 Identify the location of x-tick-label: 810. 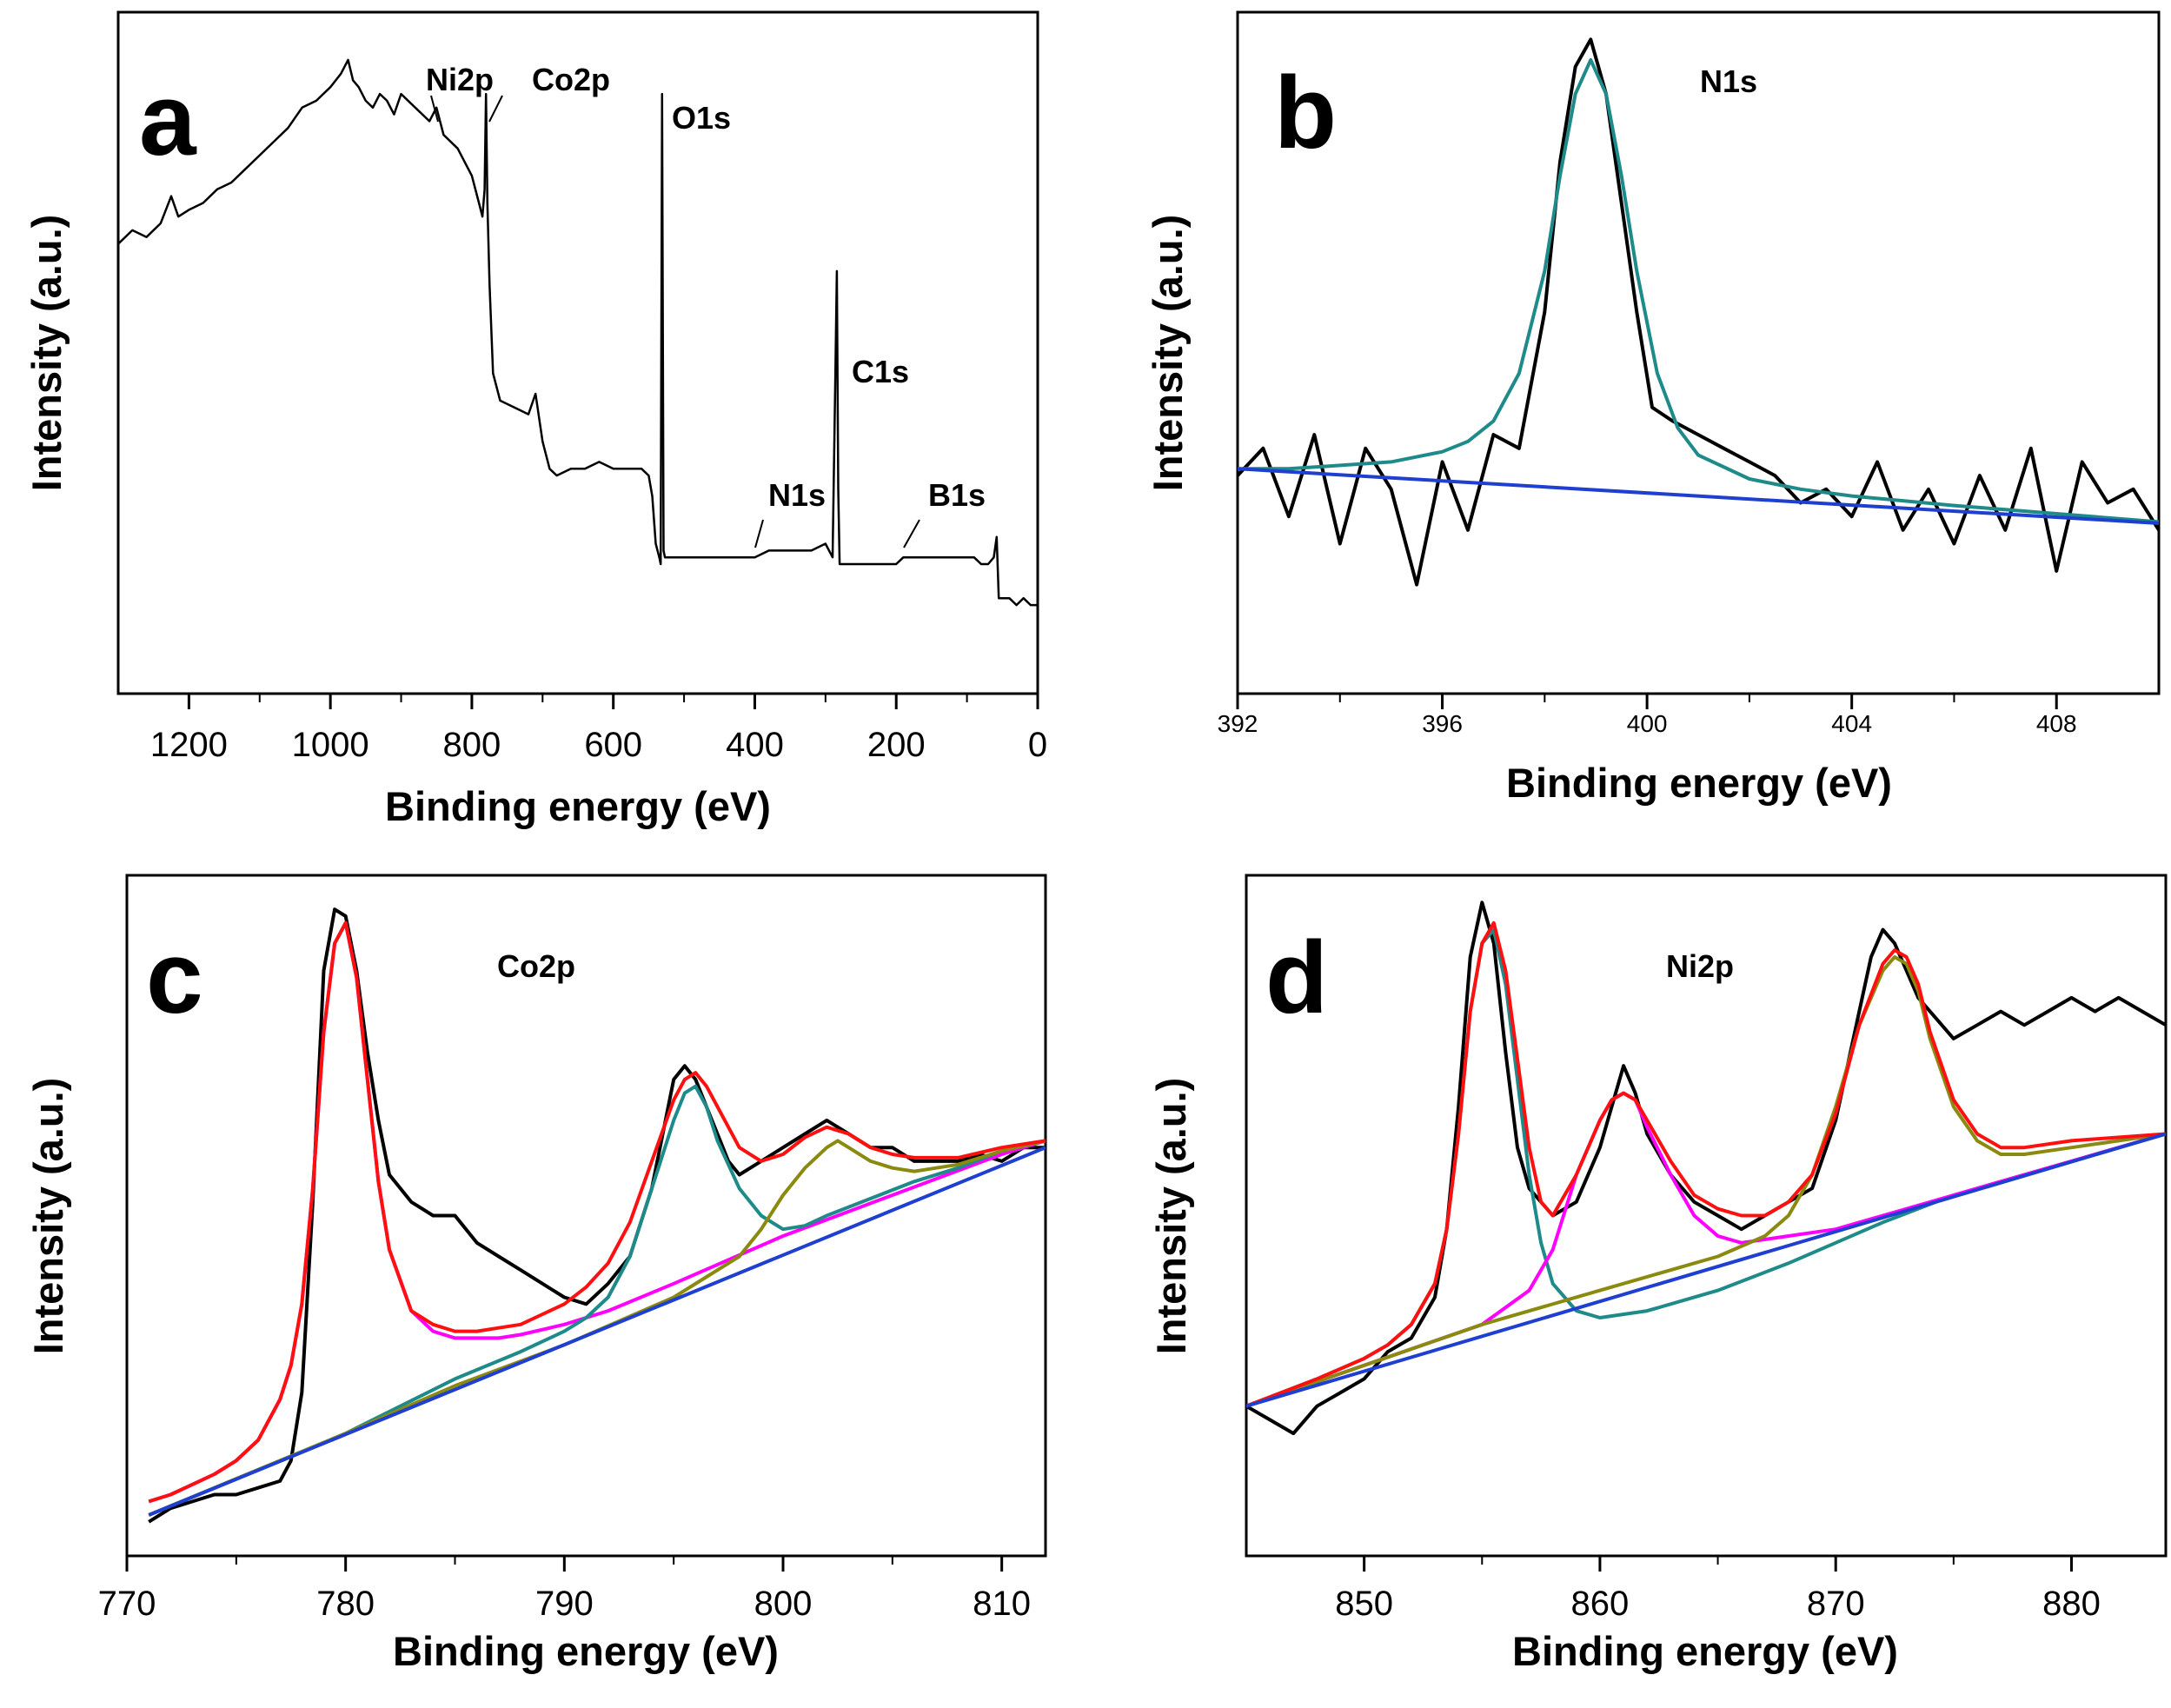
(1002, 1604).